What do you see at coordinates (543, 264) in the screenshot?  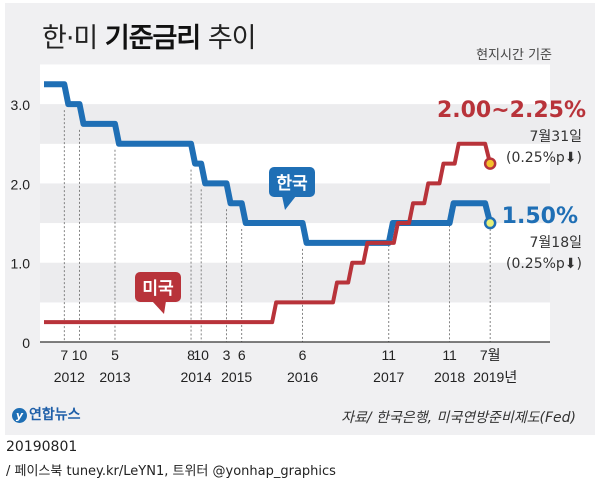 I see `kr-rate-change: (0.25%p⬇)` at bounding box center [543, 264].